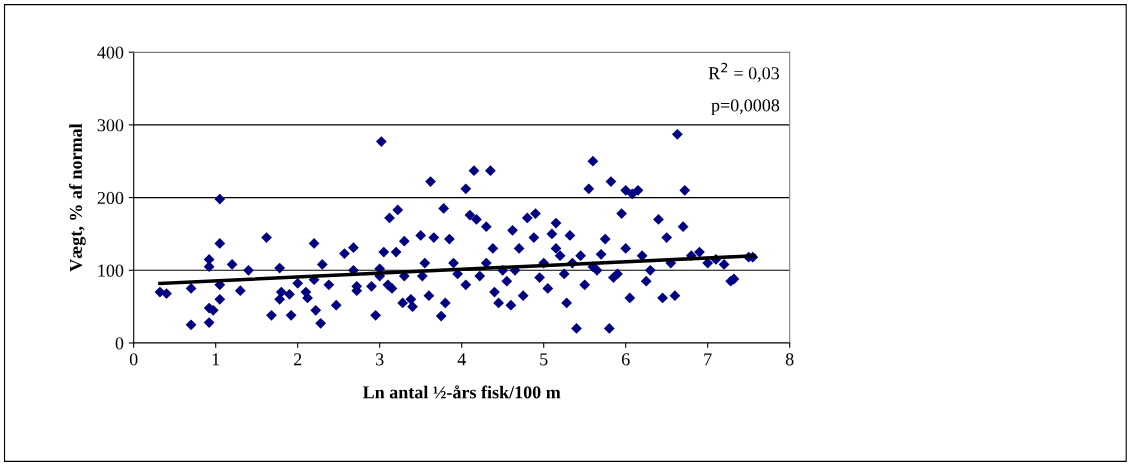 Image resolution: width=1133 pixels, height=466 pixels. Describe the element at coordinates (110, 52) in the screenshot. I see `y-tick-label: 400` at that location.